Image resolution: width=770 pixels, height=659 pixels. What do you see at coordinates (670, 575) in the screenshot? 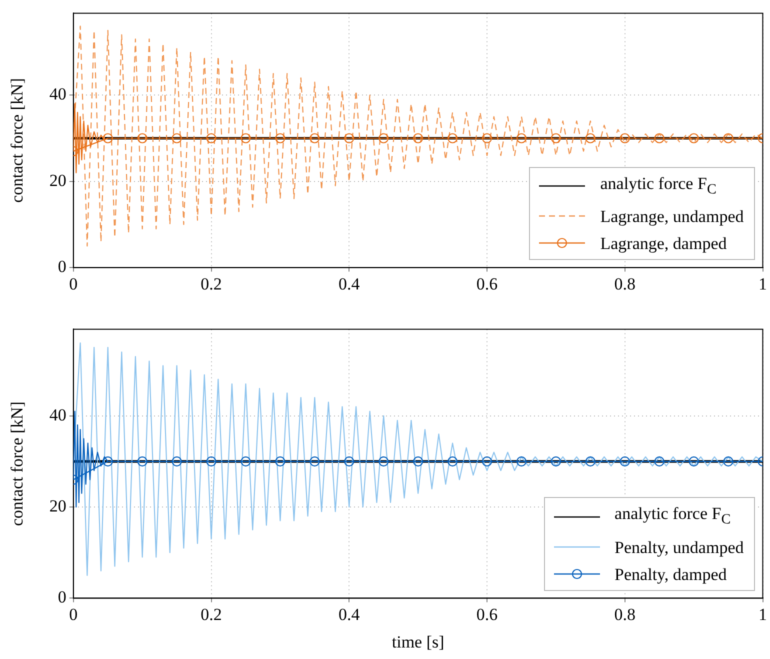
I see `legend-label: Penalty, damped` at bounding box center [670, 575].